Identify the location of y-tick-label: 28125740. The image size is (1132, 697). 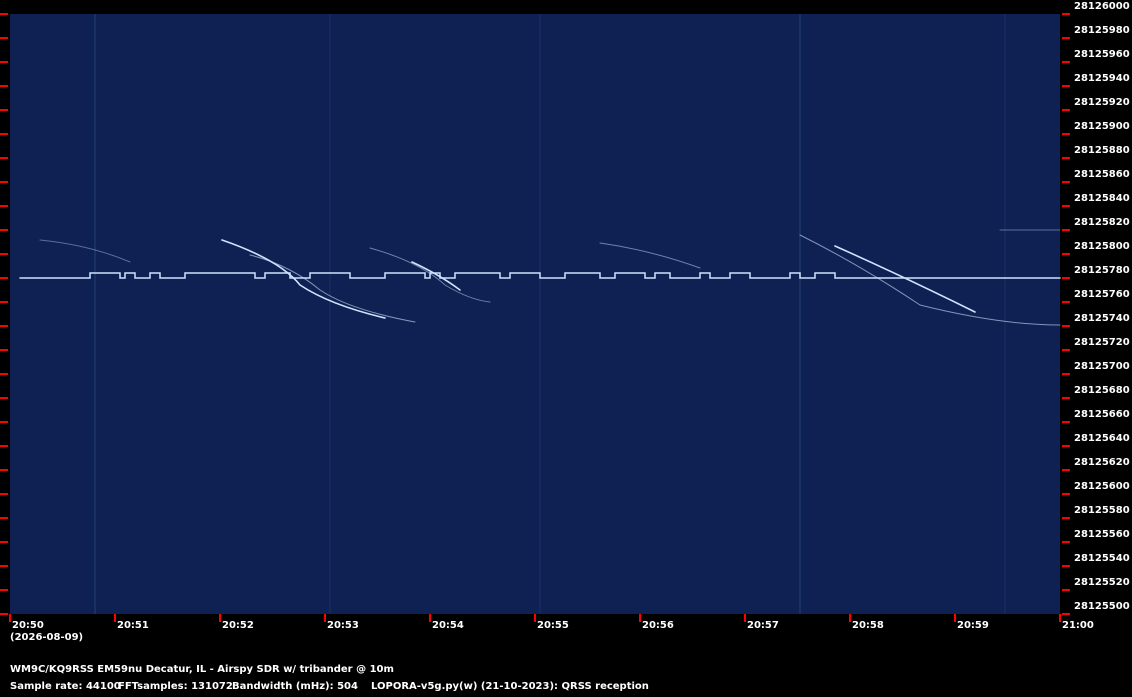
(1102, 318).